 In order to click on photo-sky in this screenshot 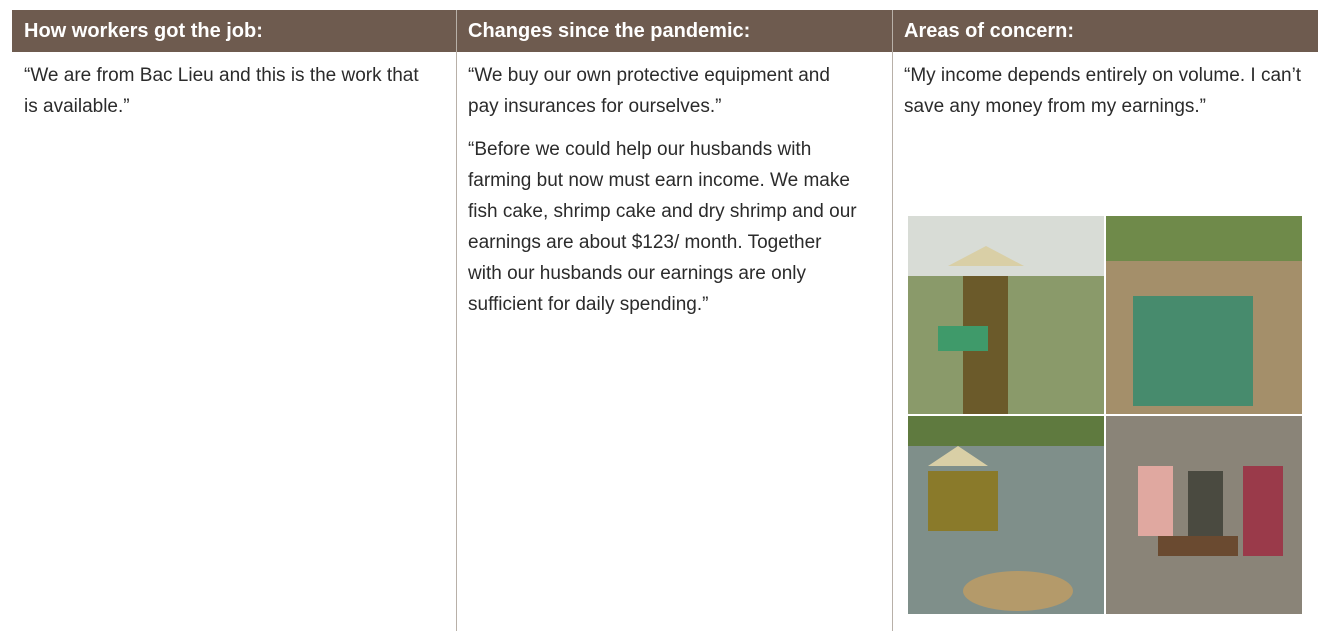, I will do `click(1006, 246)`.